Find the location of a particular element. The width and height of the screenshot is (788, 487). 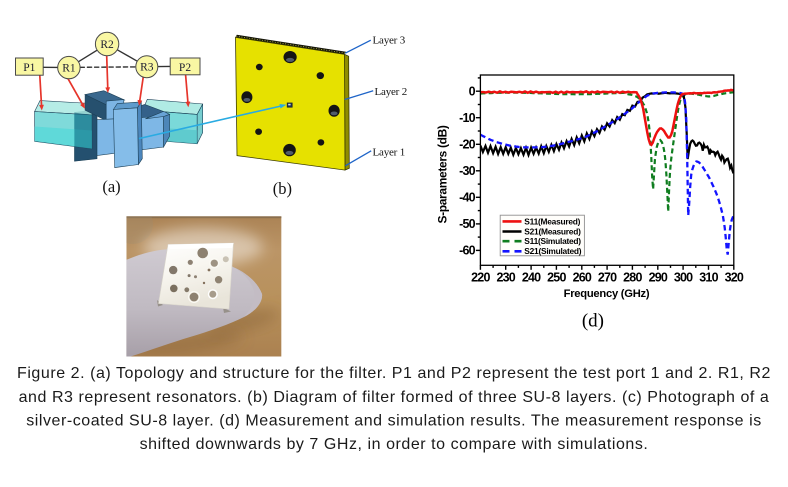

svg-text: 260 is located at coordinates (582, 278).